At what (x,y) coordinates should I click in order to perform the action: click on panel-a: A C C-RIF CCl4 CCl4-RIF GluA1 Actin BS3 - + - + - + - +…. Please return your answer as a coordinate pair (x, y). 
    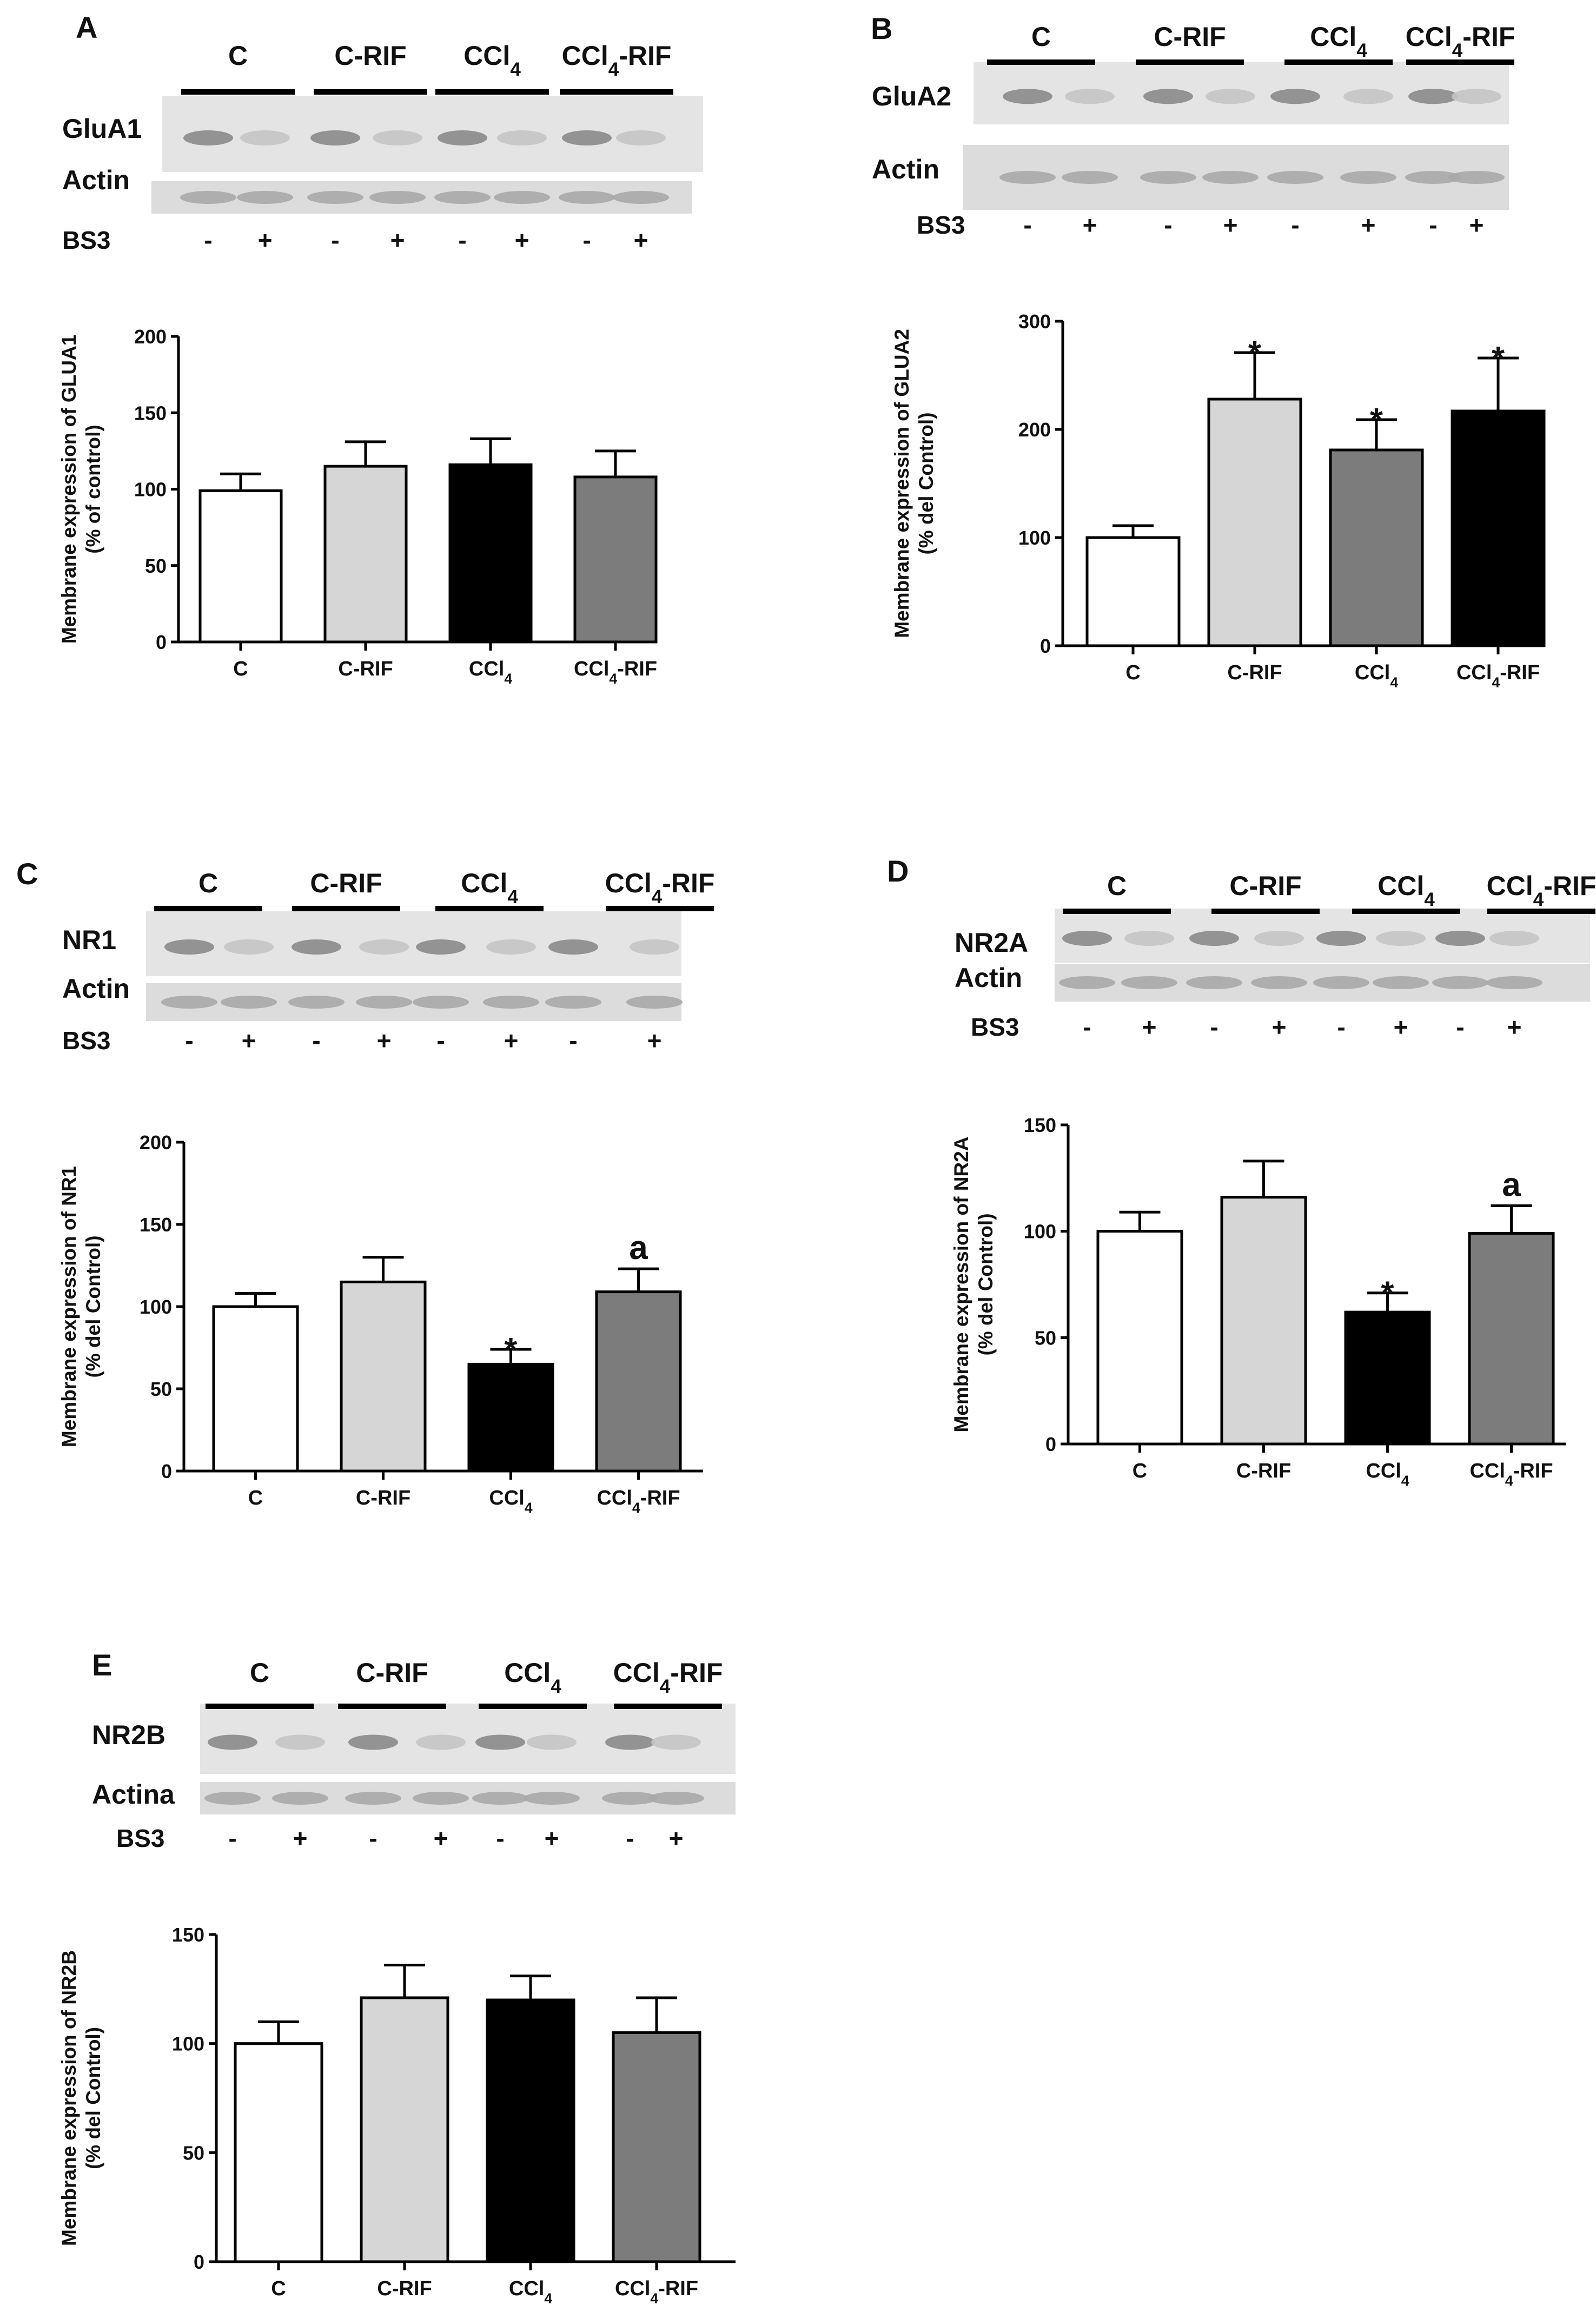
    Looking at the image, I should click on (380, 348).